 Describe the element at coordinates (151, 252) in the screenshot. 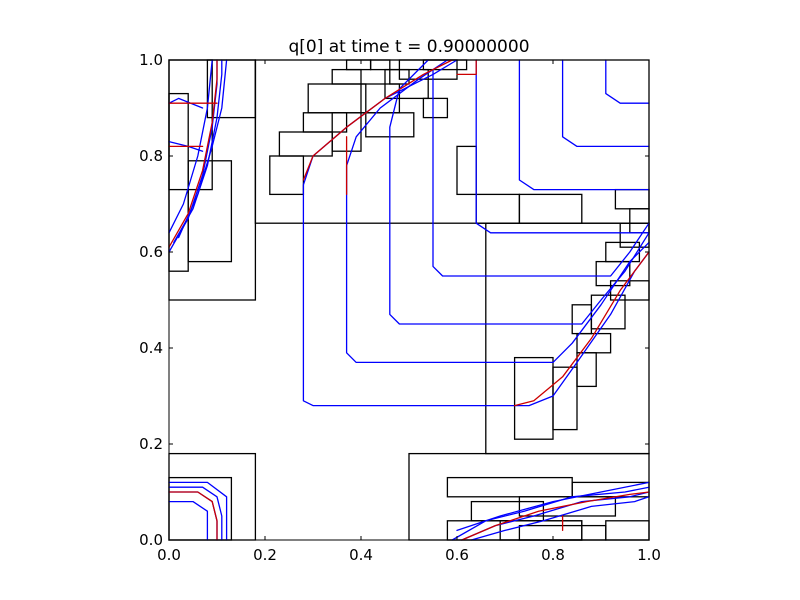

I see `y-tick-label: 0.6` at that location.